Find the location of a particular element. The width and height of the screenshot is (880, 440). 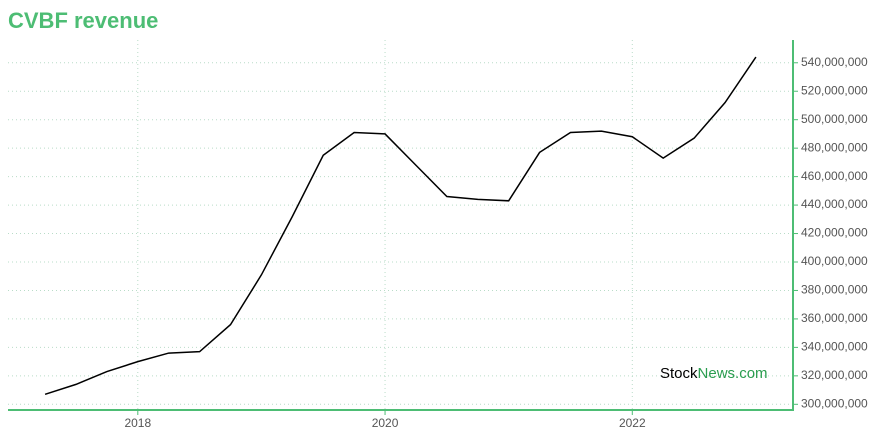

y-tick-label: 480,000,000 is located at coordinates (834, 147).